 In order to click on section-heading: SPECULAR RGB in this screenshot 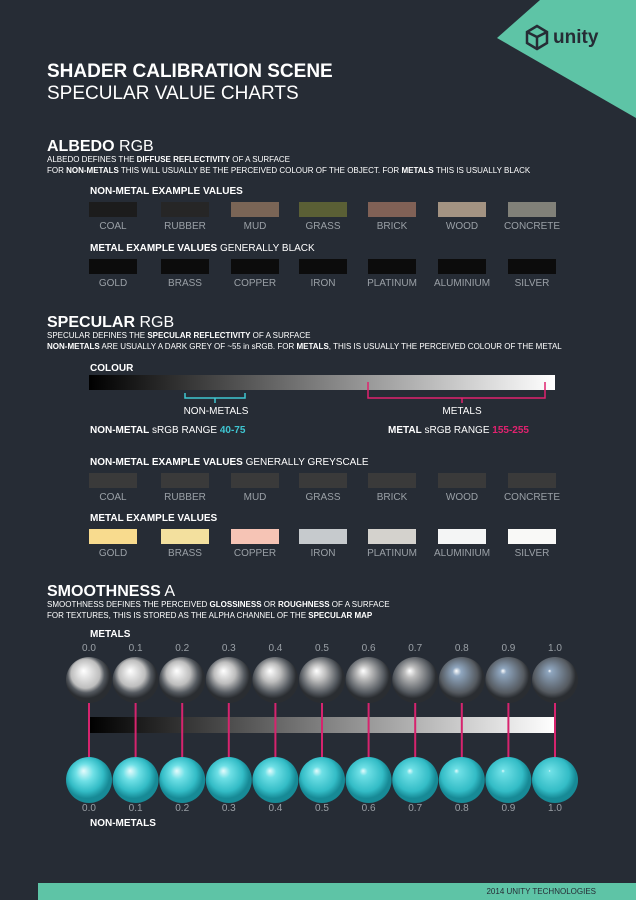, I will do `click(110, 322)`.